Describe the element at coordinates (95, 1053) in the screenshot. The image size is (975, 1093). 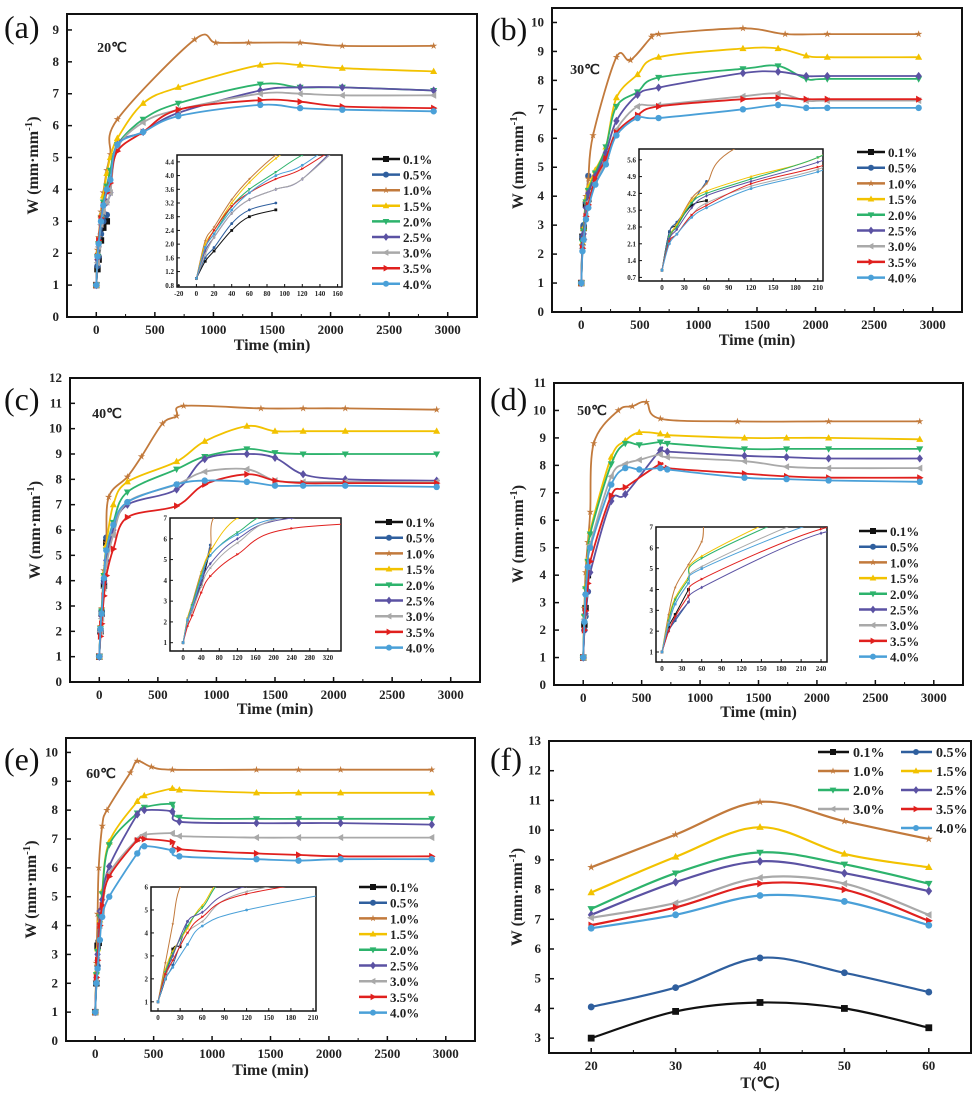
I see `x-tick-label: 0` at that location.